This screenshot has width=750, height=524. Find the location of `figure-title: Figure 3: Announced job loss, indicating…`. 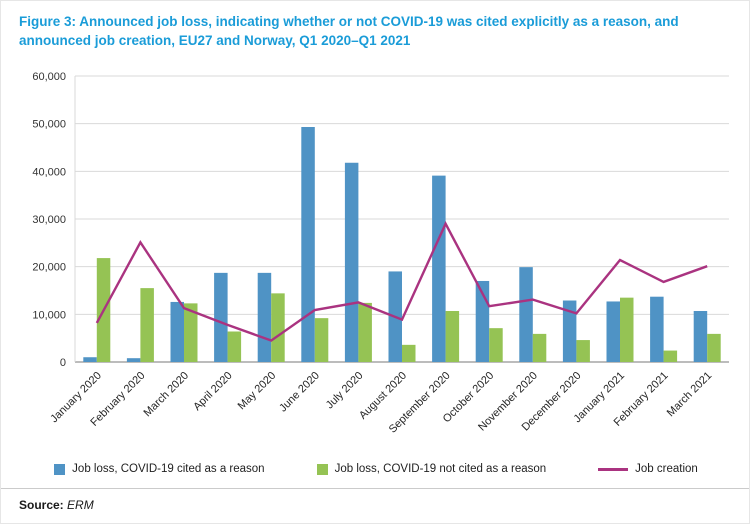

figure-title: Figure 3: Announced job loss, indicating… is located at coordinates (375, 31).